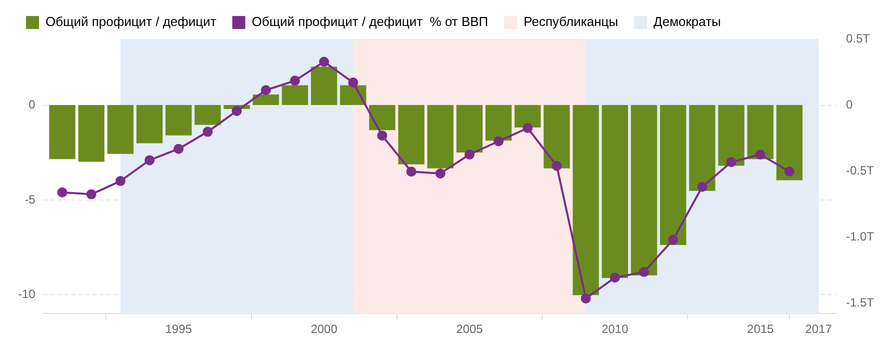 This screenshot has height=346, width=894. Describe the element at coordinates (615, 329) in the screenshot. I see `x-tick-label: 2010` at that location.